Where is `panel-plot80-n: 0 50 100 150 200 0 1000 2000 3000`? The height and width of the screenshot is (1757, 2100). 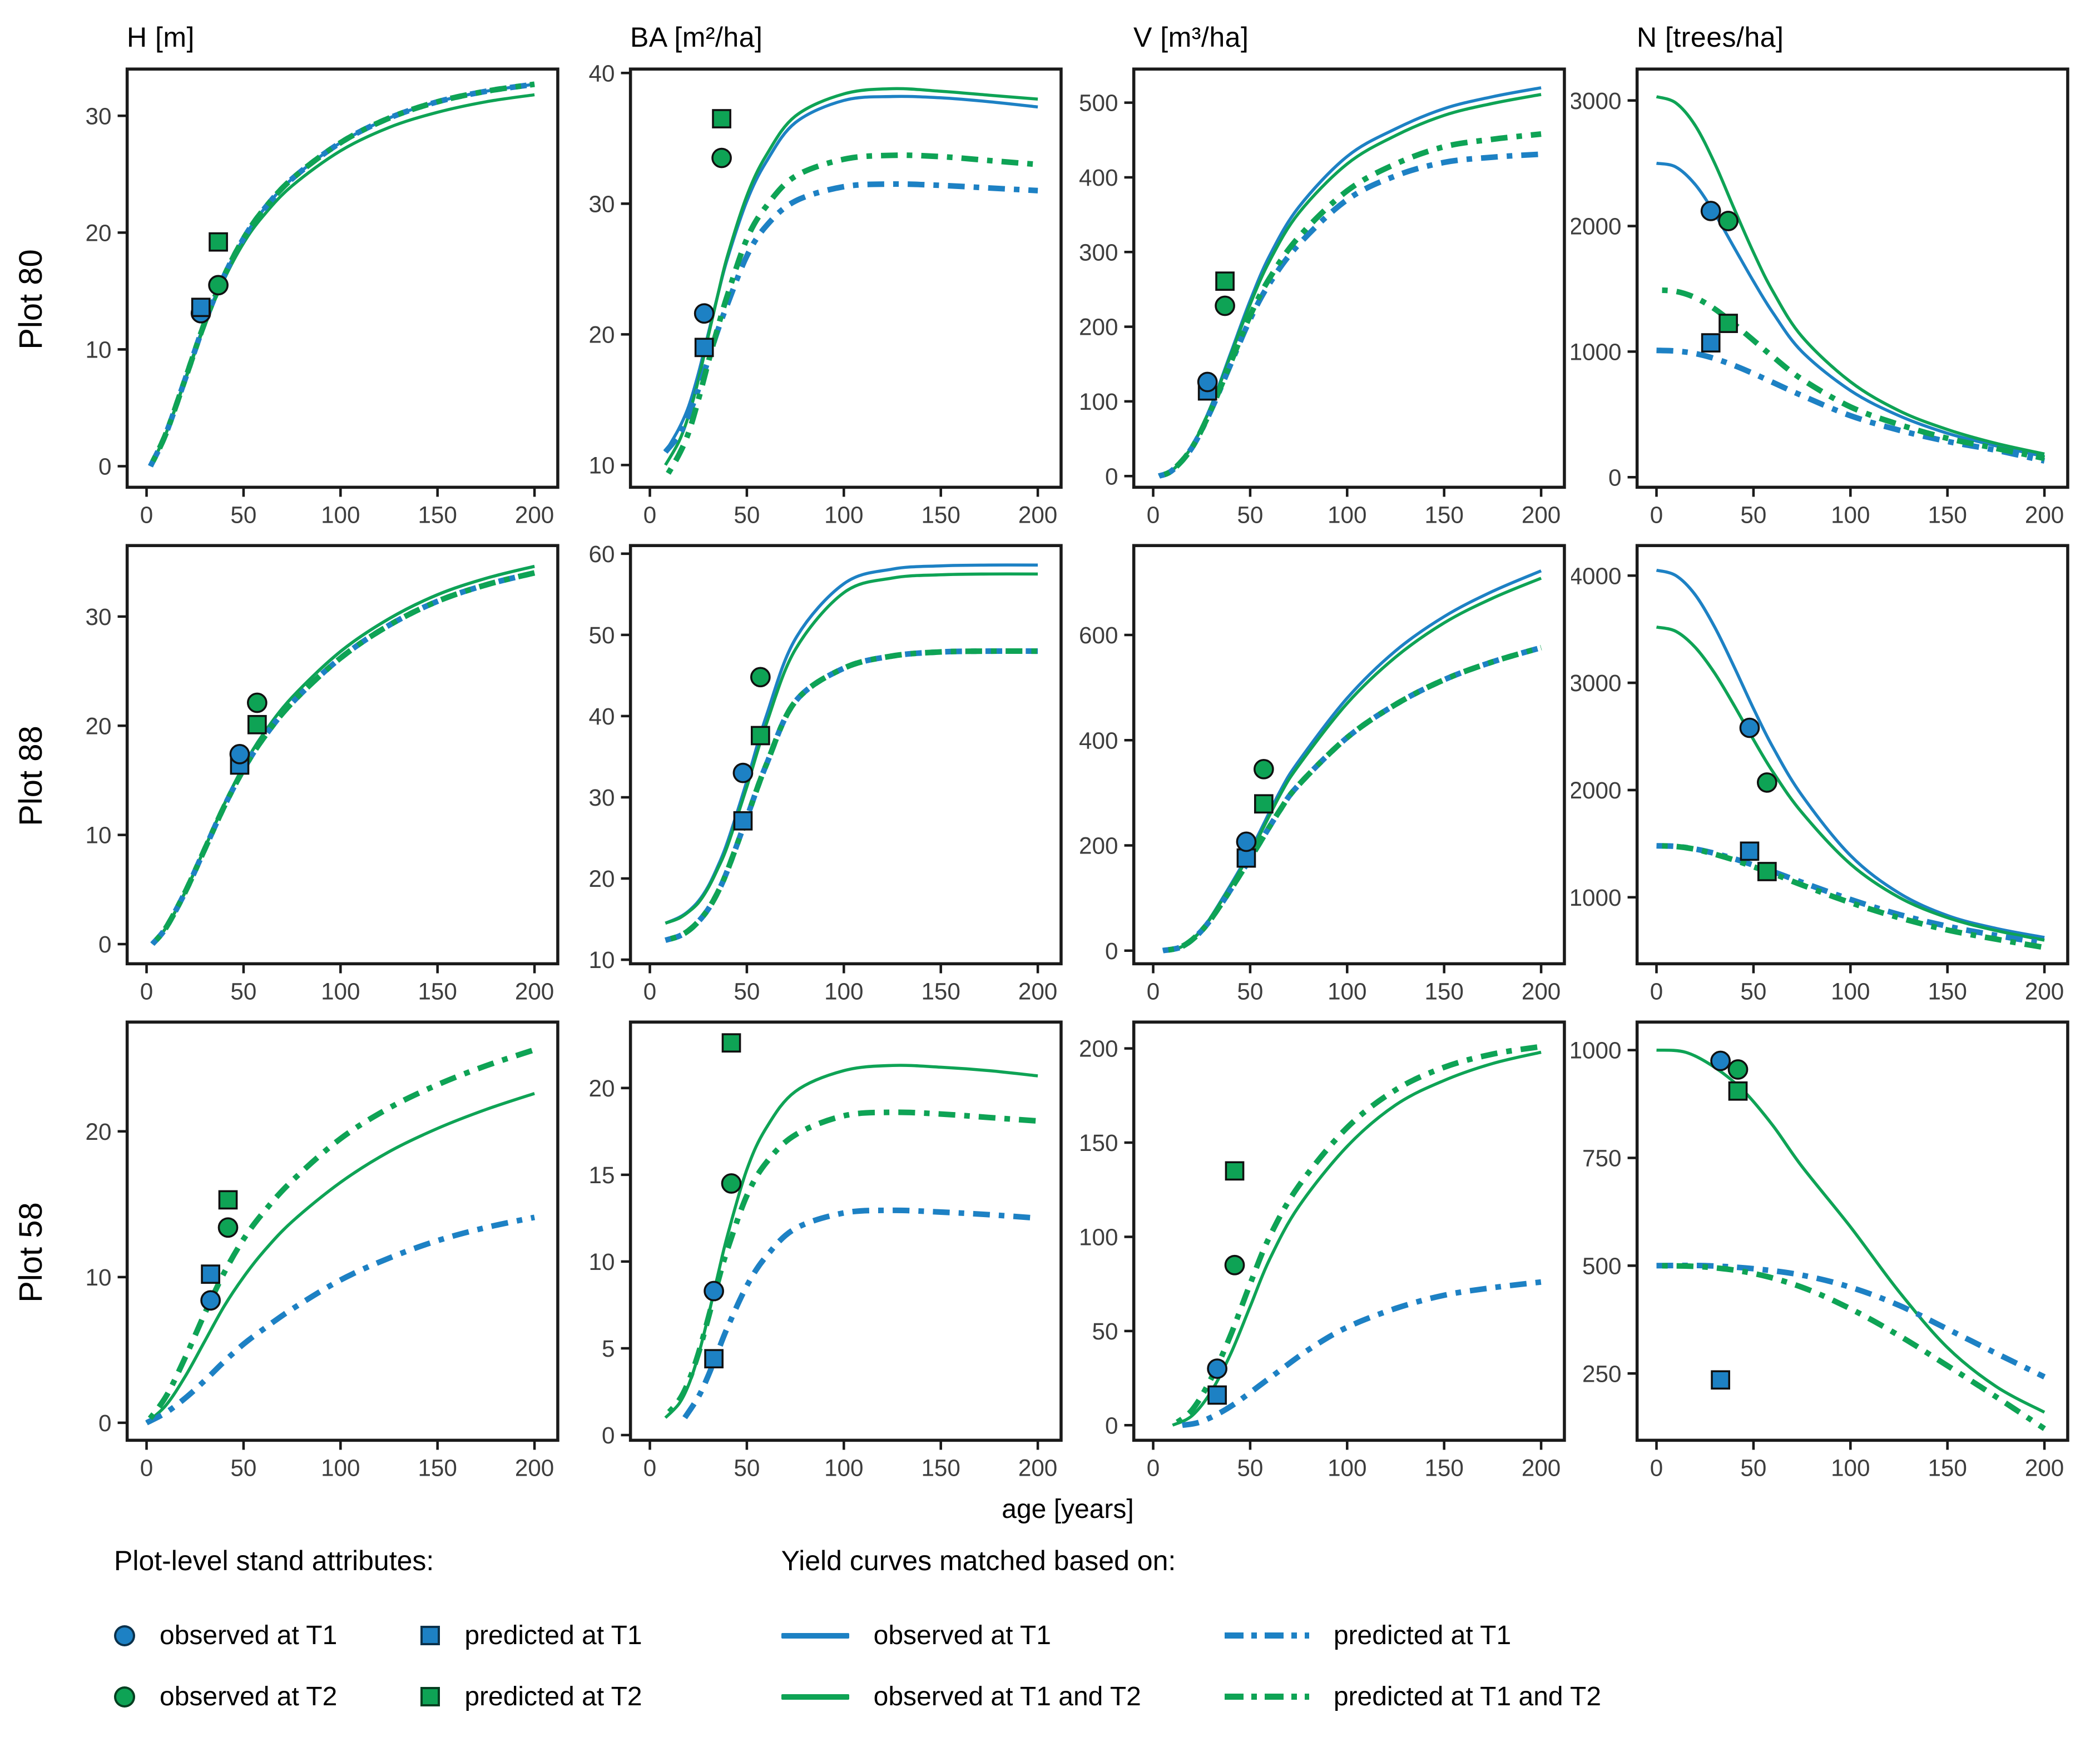 panel-plot80-n: 0 50 100 150 200 0 1000 2000 3000 is located at coordinates (1822, 299).